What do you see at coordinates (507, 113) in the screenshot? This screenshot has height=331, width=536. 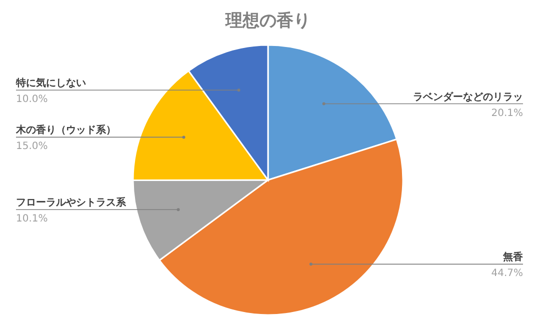 I see `data-label: 20.1%` at bounding box center [507, 113].